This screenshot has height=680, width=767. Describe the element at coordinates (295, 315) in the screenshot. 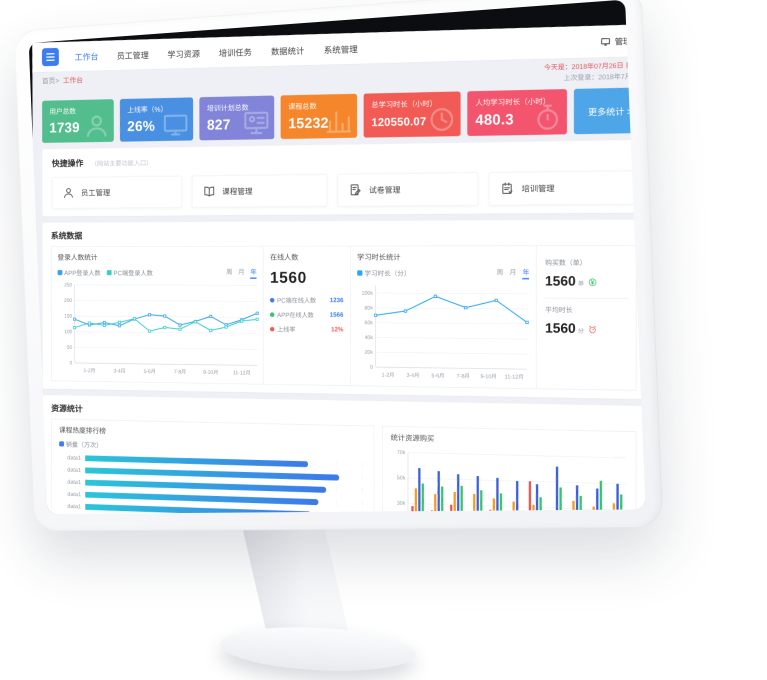

I see `online-stat-label: APP在线人数` at that location.